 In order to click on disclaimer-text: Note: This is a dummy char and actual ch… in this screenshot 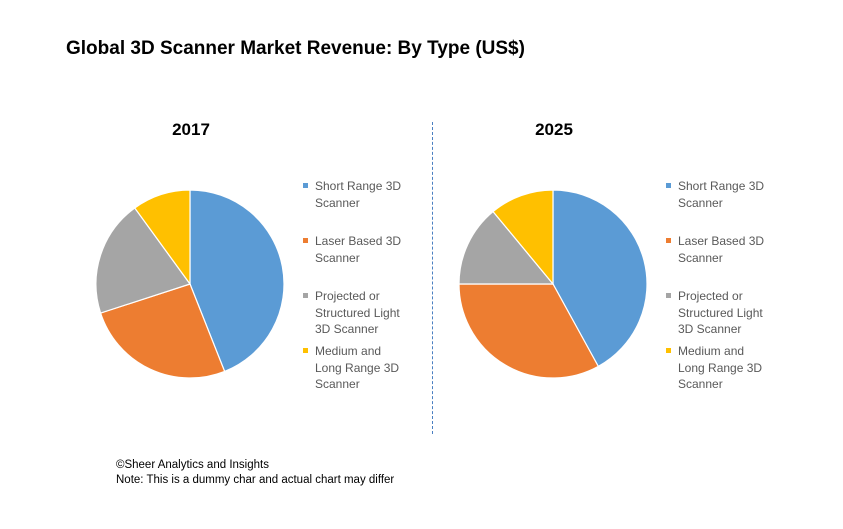, I will do `click(255, 480)`.